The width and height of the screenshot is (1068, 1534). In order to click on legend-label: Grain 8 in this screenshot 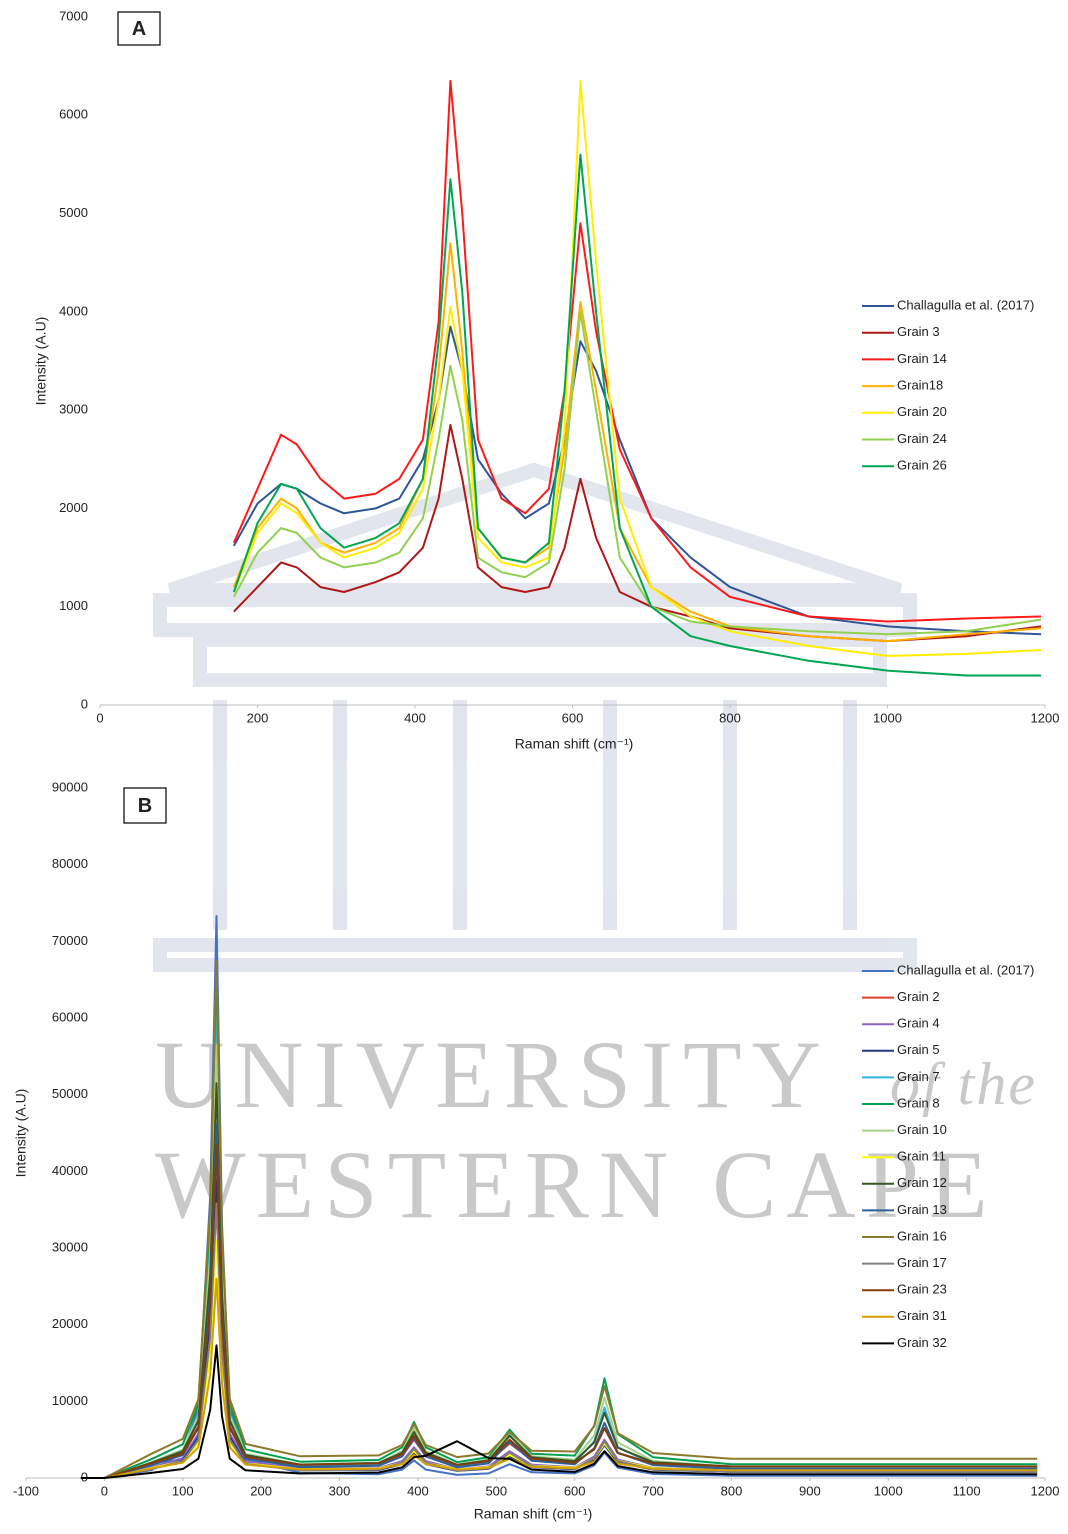, I will do `click(918, 1102)`.